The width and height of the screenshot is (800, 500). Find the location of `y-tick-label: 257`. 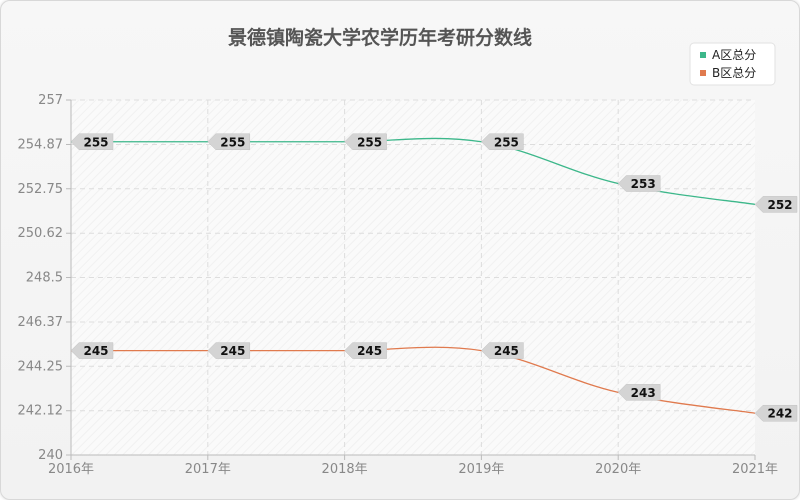

y-tick-label: 257 is located at coordinates (50, 100).